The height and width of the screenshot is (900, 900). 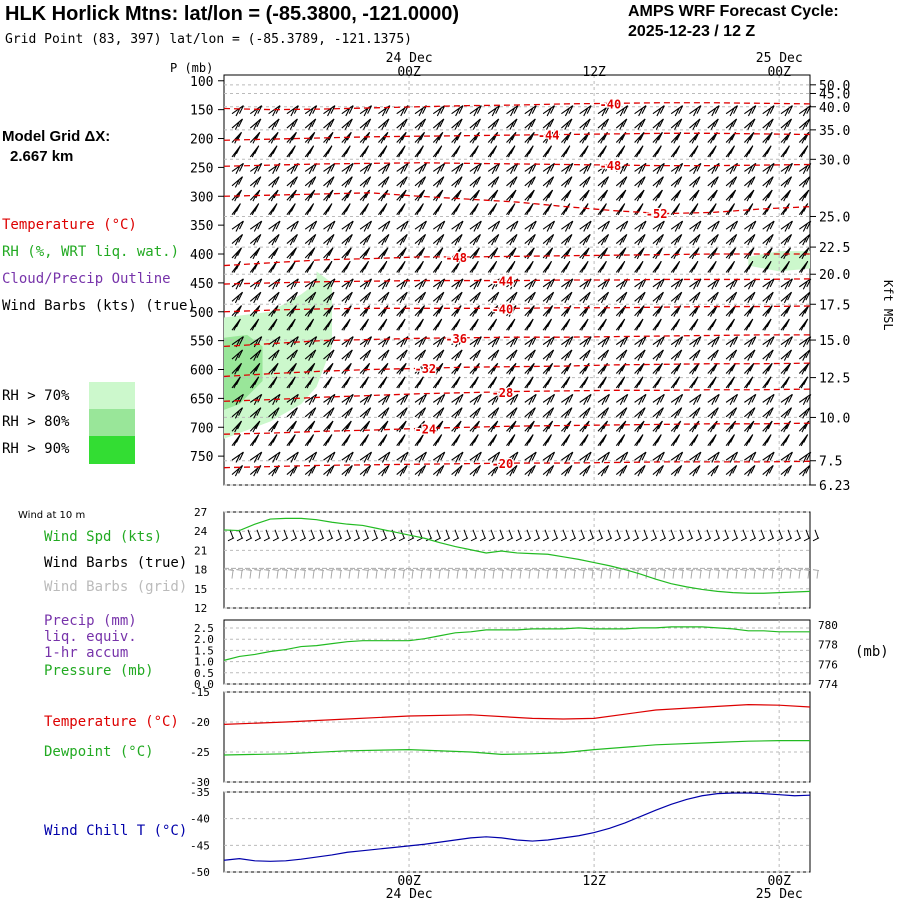 What do you see at coordinates (201, 342) in the screenshot?
I see `p-tick-label-550: 550` at bounding box center [201, 342].